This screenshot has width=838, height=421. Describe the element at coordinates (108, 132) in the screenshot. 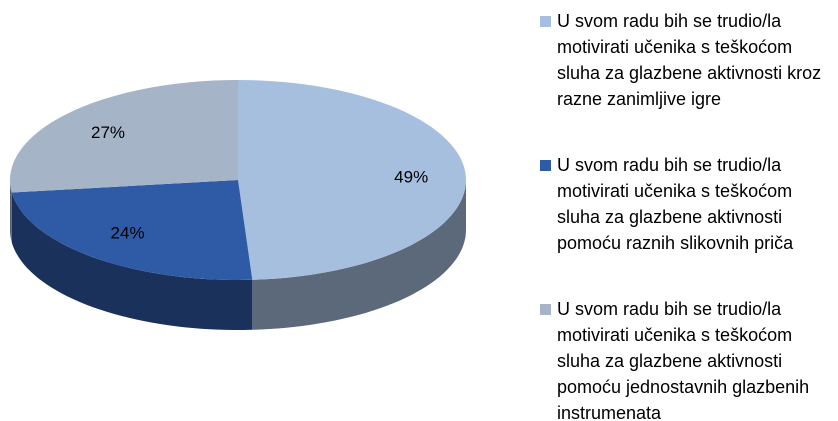

I see `data-label: 27%` at that location.